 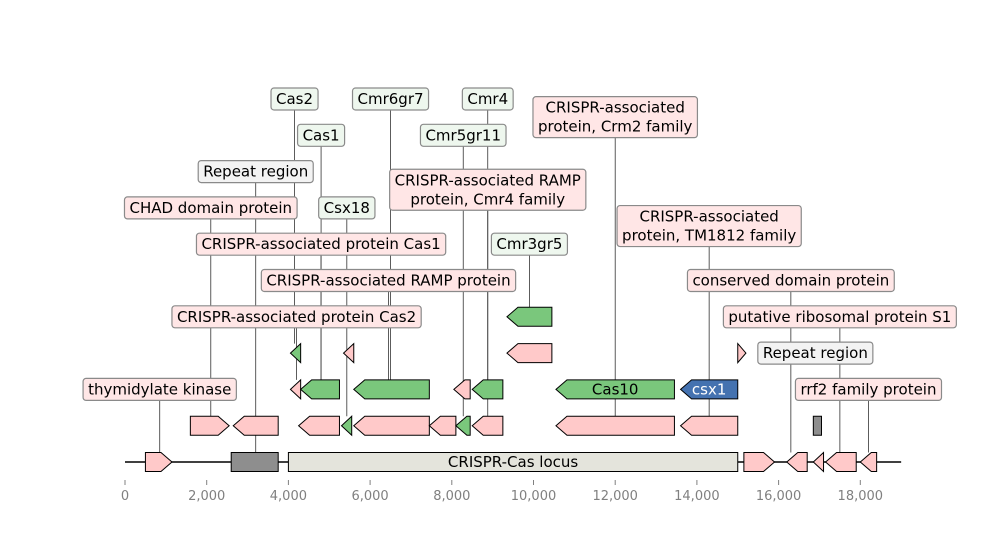 I want to click on label-text: protein, TM1812 family, so click(x=709, y=236).